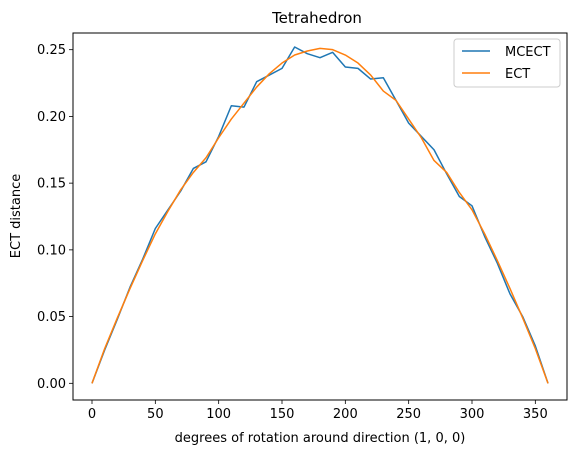  What do you see at coordinates (51, 117) in the screenshot?
I see `y-tick-label: 0.20` at bounding box center [51, 117].